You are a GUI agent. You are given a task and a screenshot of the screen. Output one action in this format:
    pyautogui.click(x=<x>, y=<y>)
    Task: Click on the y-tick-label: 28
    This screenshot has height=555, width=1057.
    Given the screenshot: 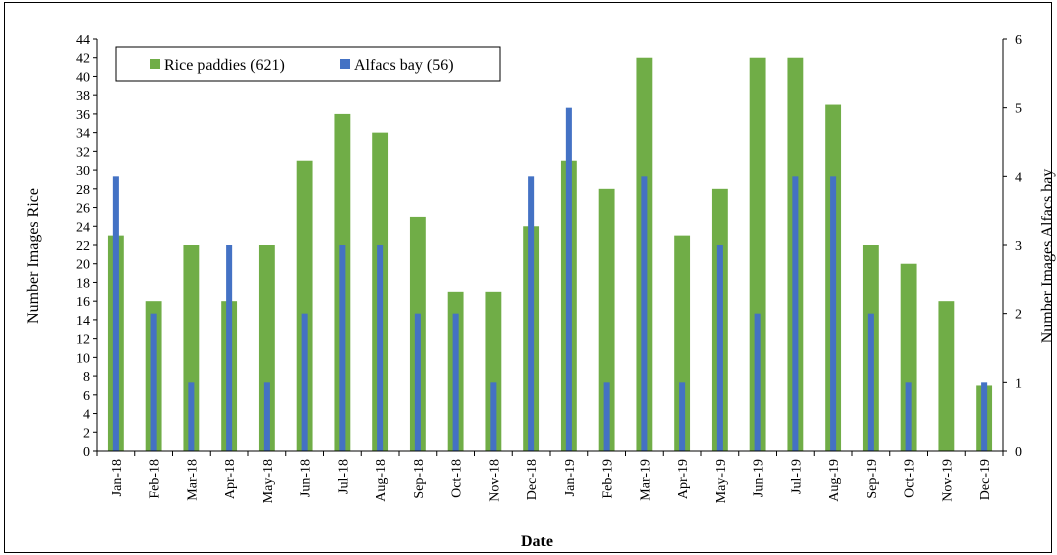 What is the action you would take?
    pyautogui.click(x=83, y=190)
    